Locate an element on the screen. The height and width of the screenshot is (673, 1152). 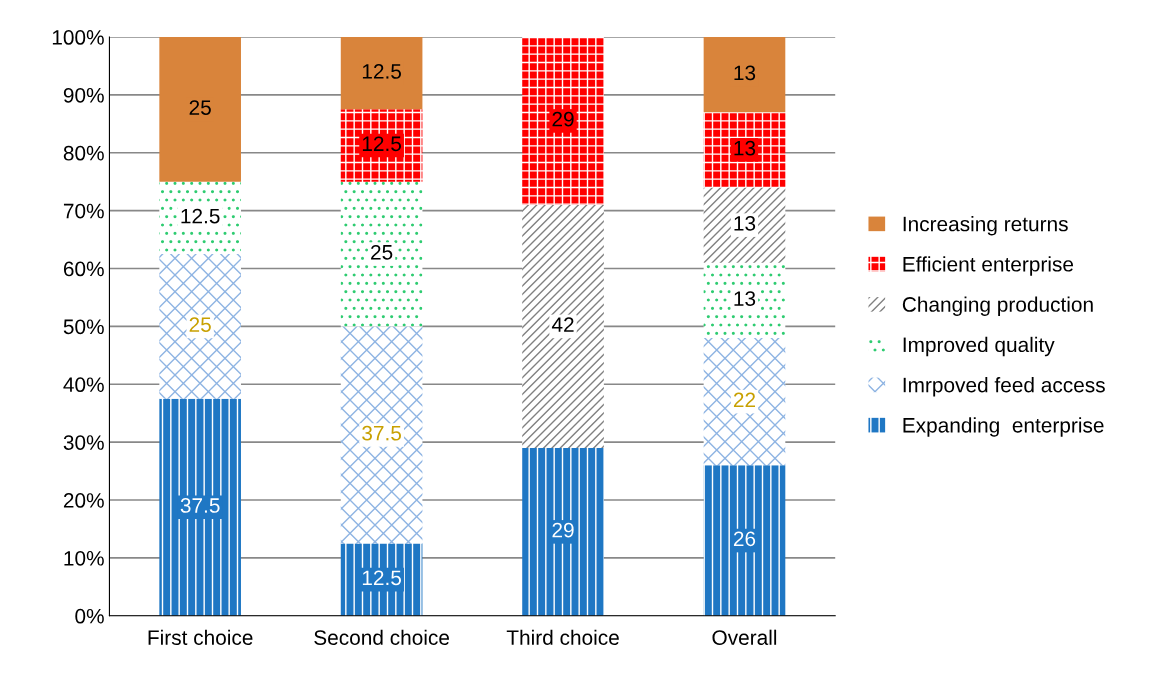
y-tick-label: 10% is located at coordinates (84, 558).